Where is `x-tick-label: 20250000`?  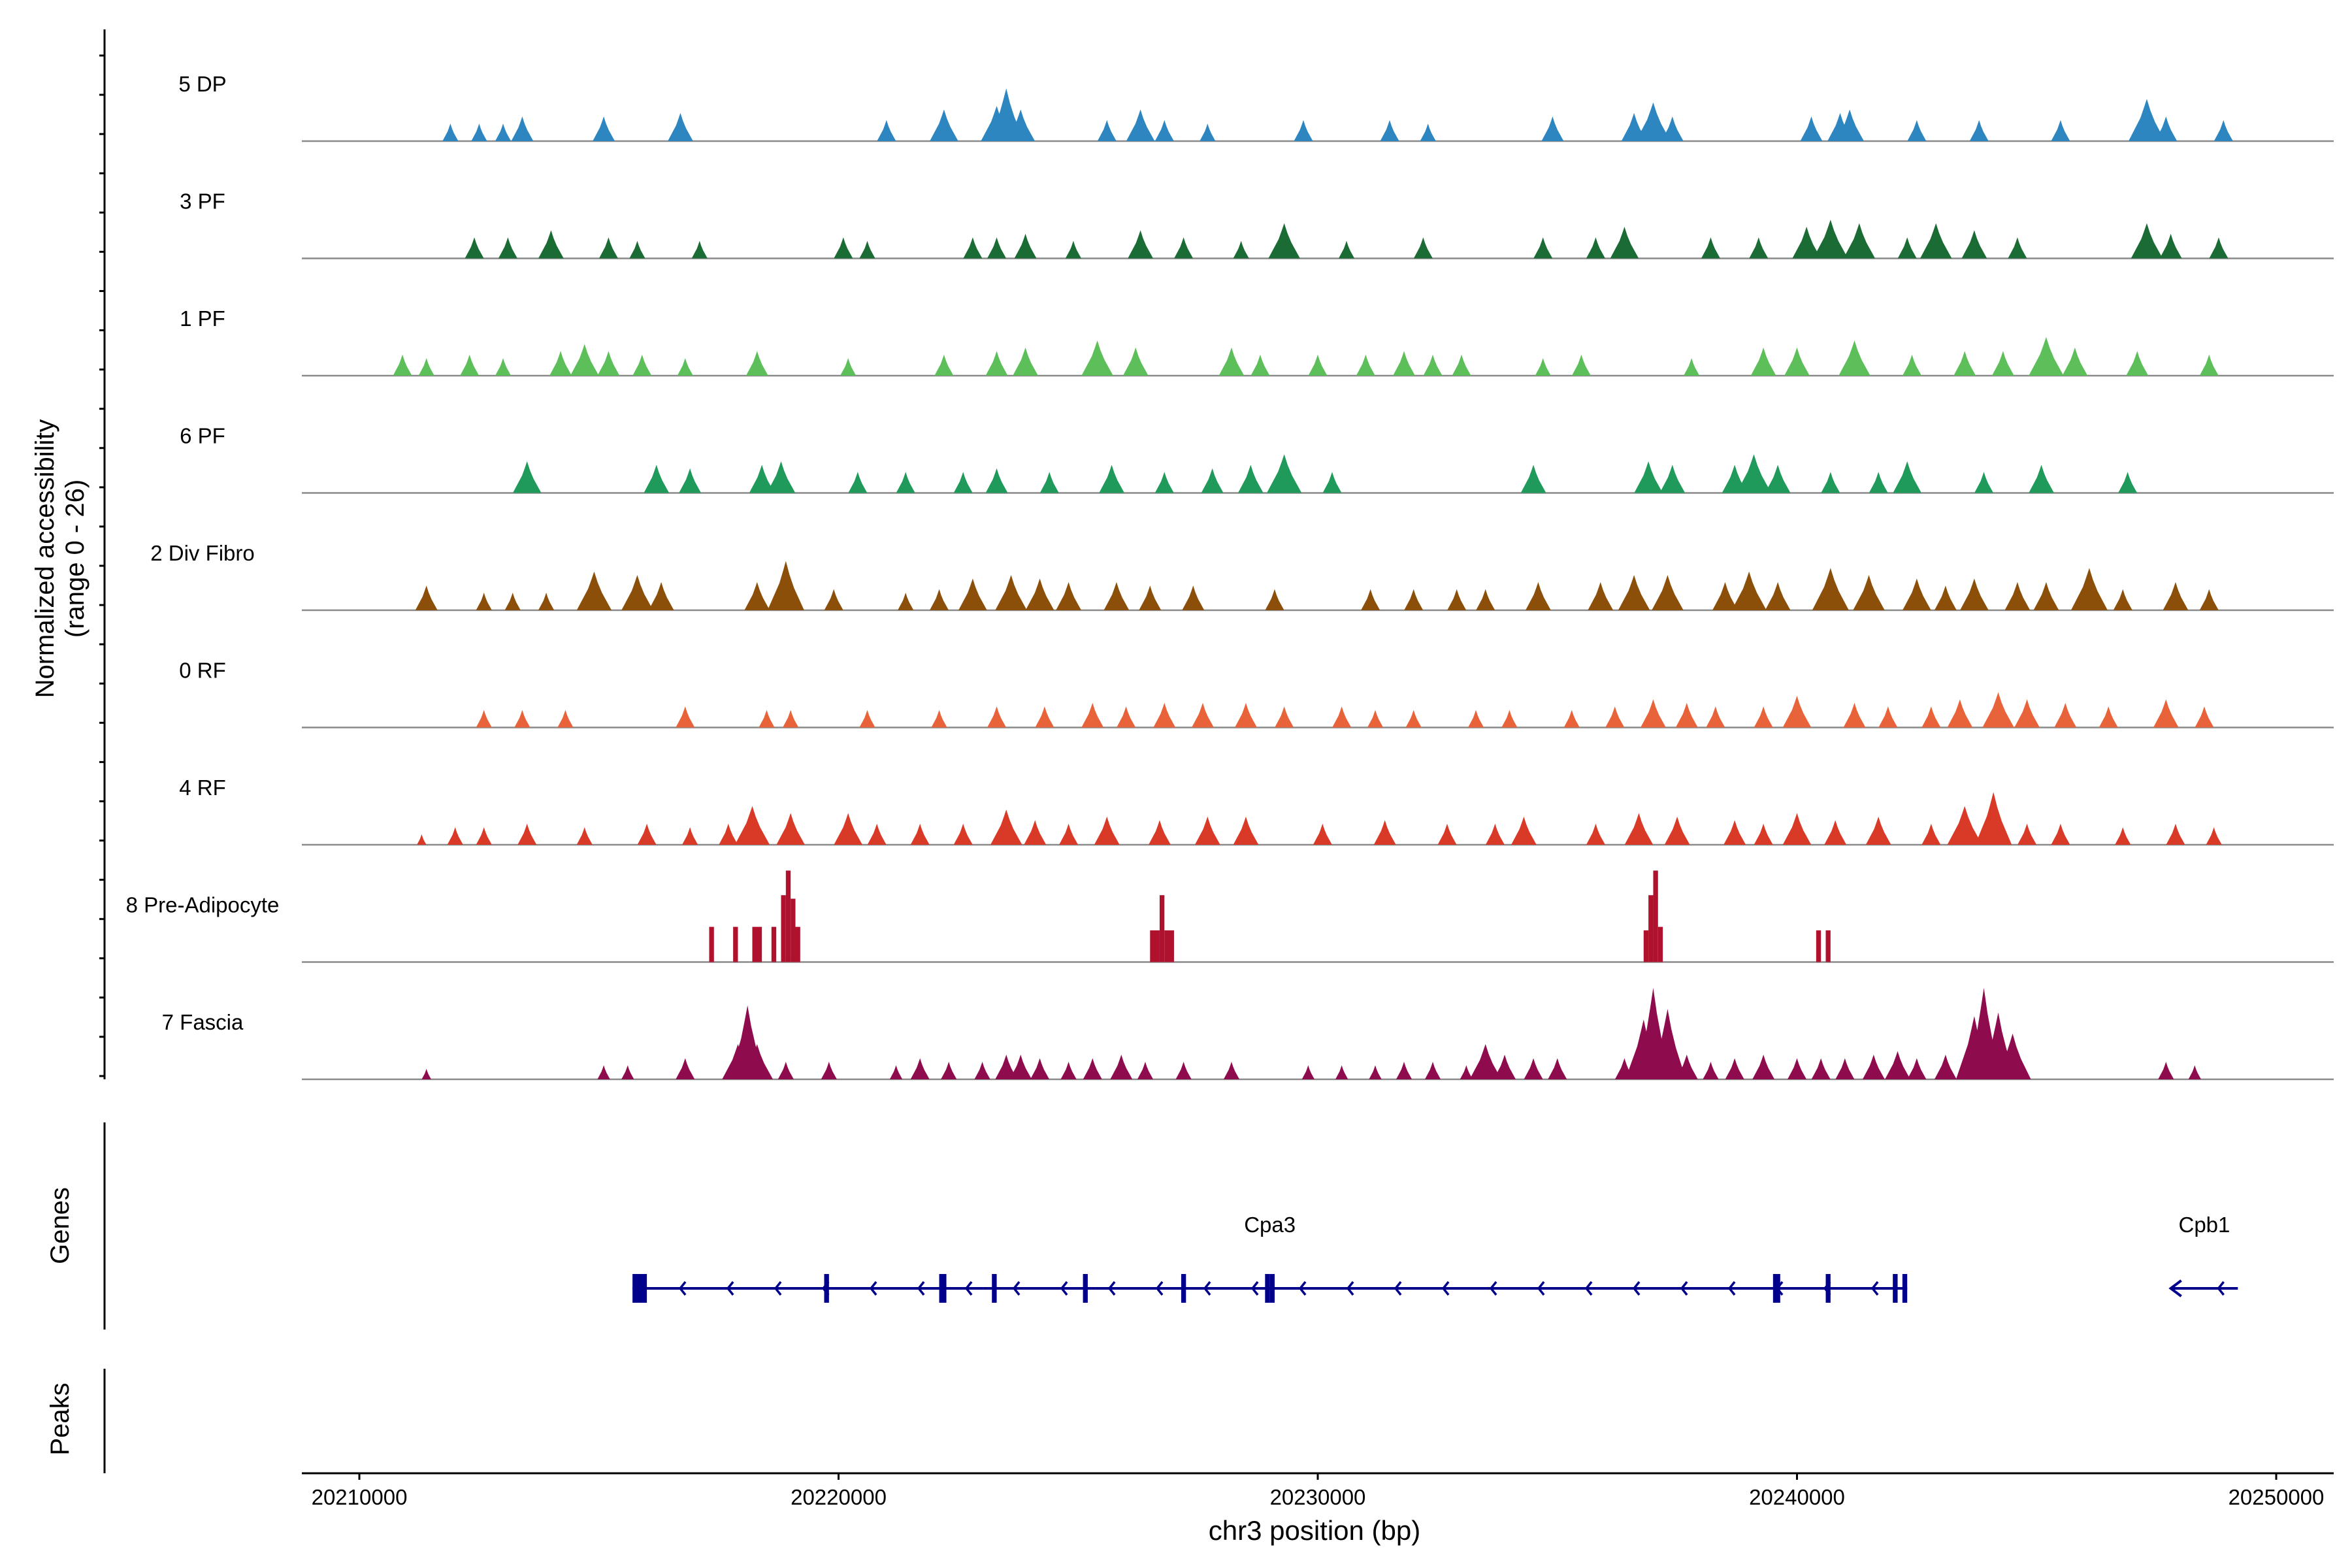 x-tick-label: 20250000 is located at coordinates (2277, 1497).